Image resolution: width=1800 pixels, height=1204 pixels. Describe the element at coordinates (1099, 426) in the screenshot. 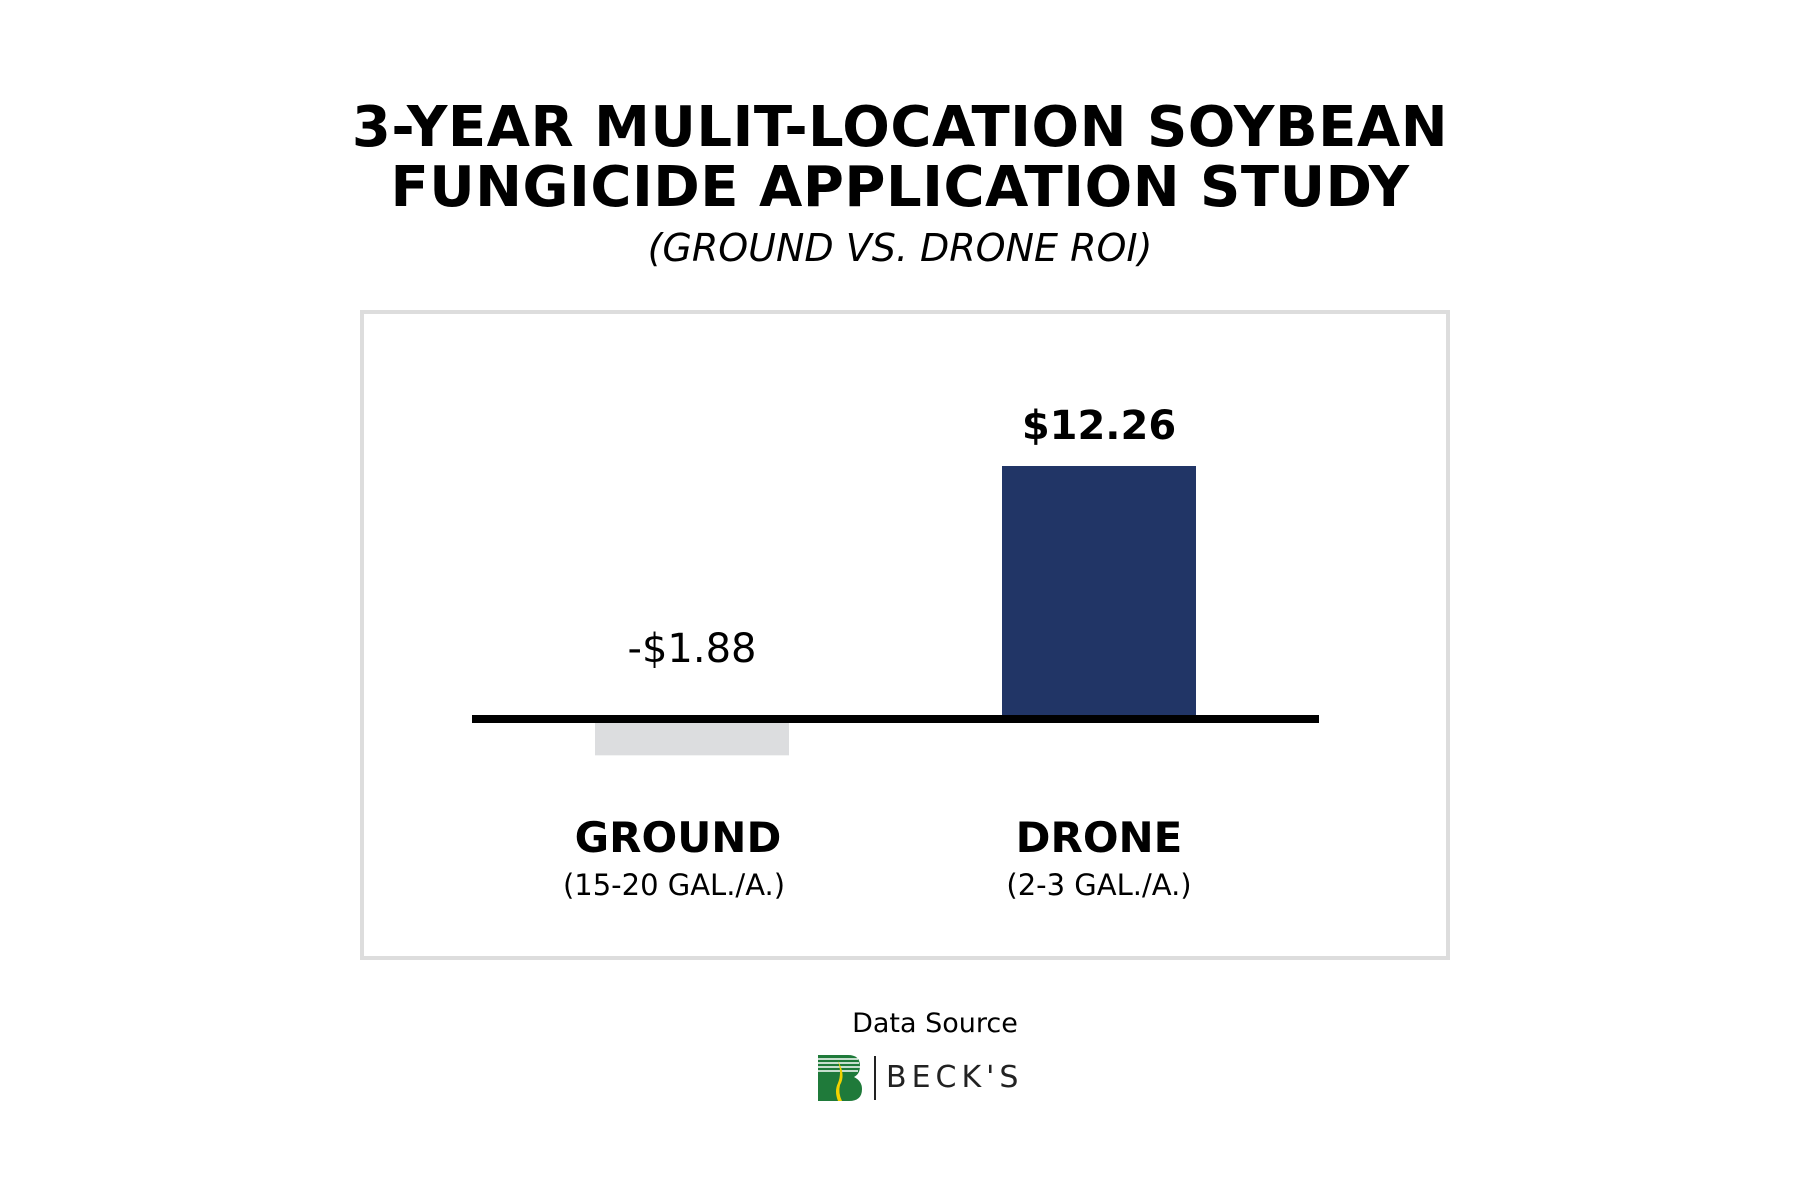

I see `data-label-drone: $12.26` at that location.